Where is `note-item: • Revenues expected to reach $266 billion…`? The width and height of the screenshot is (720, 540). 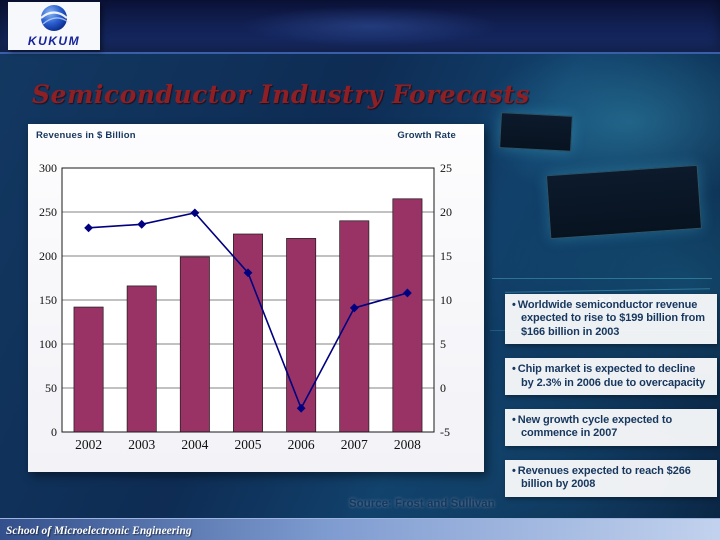 note-item: • Revenues expected to reach $266 billion… is located at coordinates (611, 478).